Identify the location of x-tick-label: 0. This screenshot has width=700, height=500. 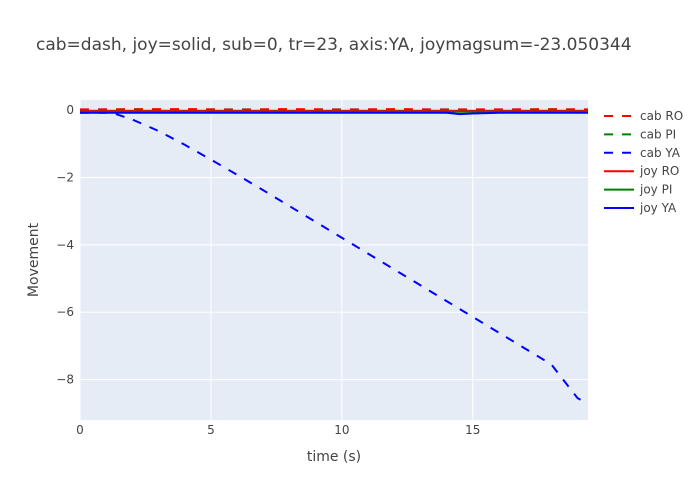
(80, 430).